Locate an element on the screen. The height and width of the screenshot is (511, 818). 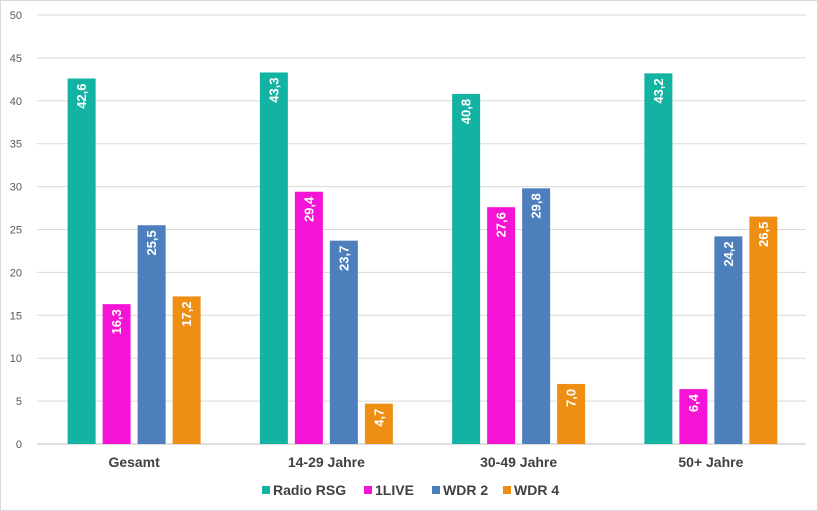
data-label: 23,7 is located at coordinates (343, 258).